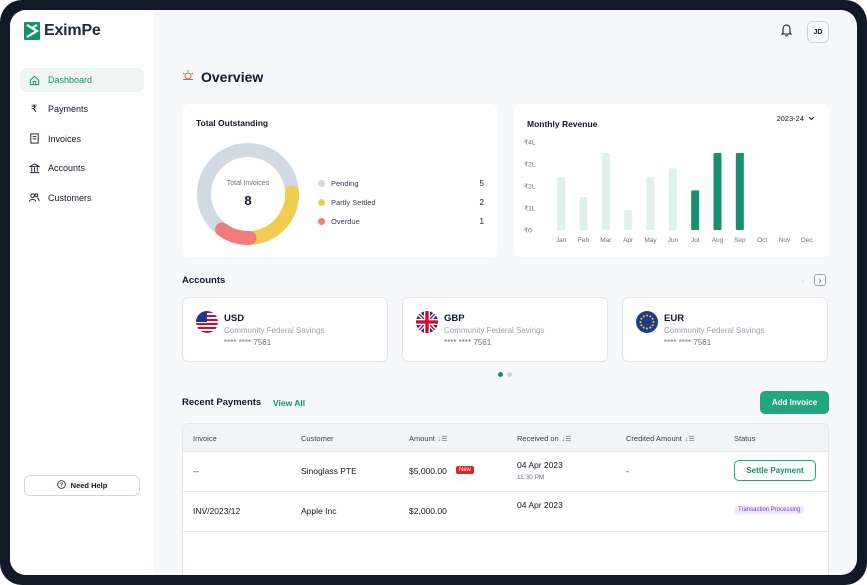 The image size is (867, 585). I want to click on column-header-invoice: Invoice, so click(205, 438).